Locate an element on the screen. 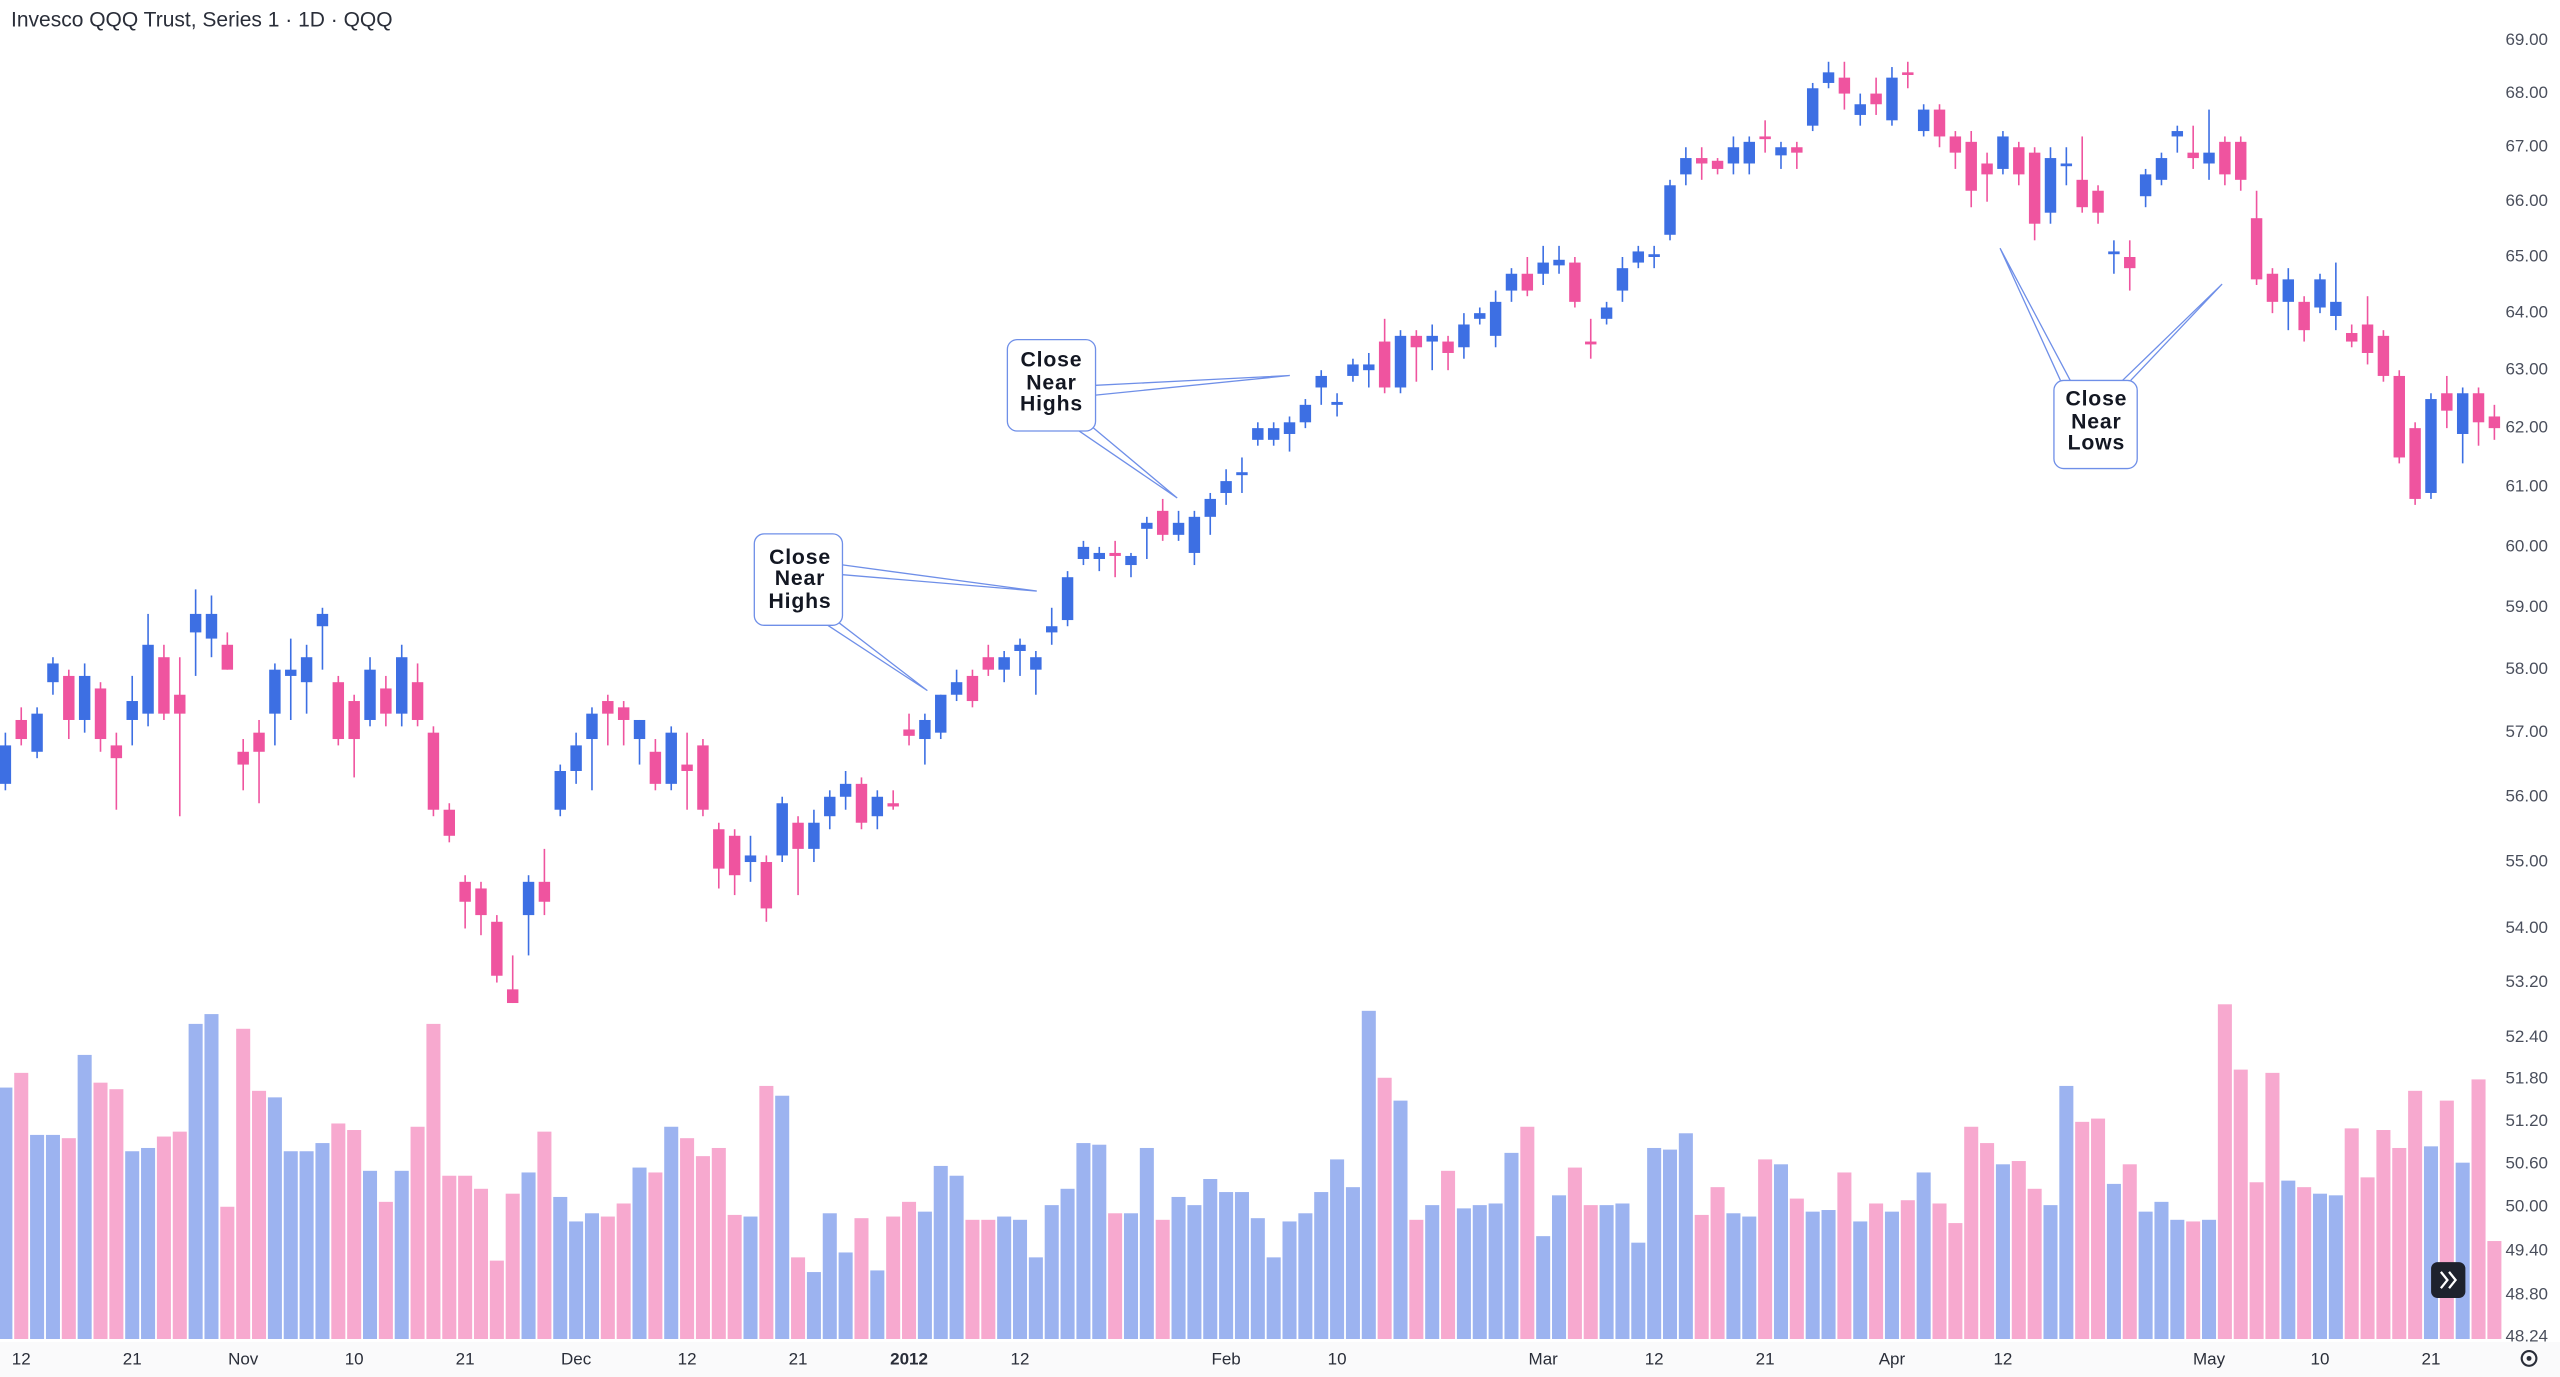 The height and width of the screenshot is (1377, 2560). y-tick-label: 61.00 is located at coordinates (2526, 486).